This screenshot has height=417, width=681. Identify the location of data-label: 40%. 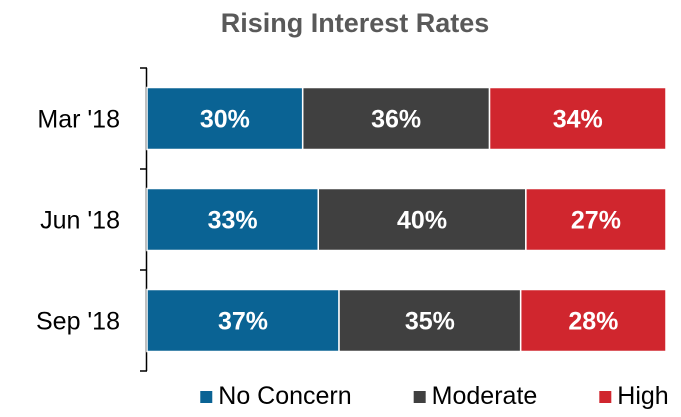
(422, 221).